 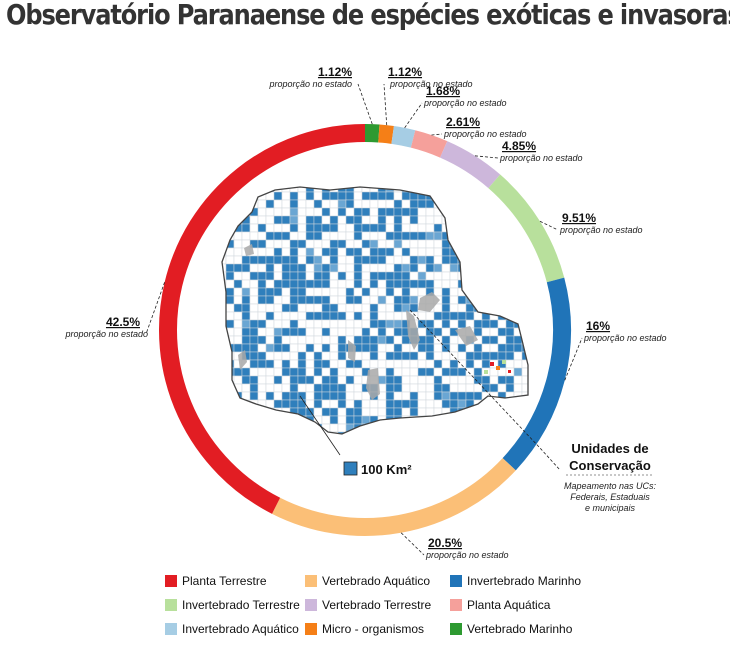 What do you see at coordinates (463, 122) in the screenshot?
I see `slice-percent-label: 2.61%` at bounding box center [463, 122].